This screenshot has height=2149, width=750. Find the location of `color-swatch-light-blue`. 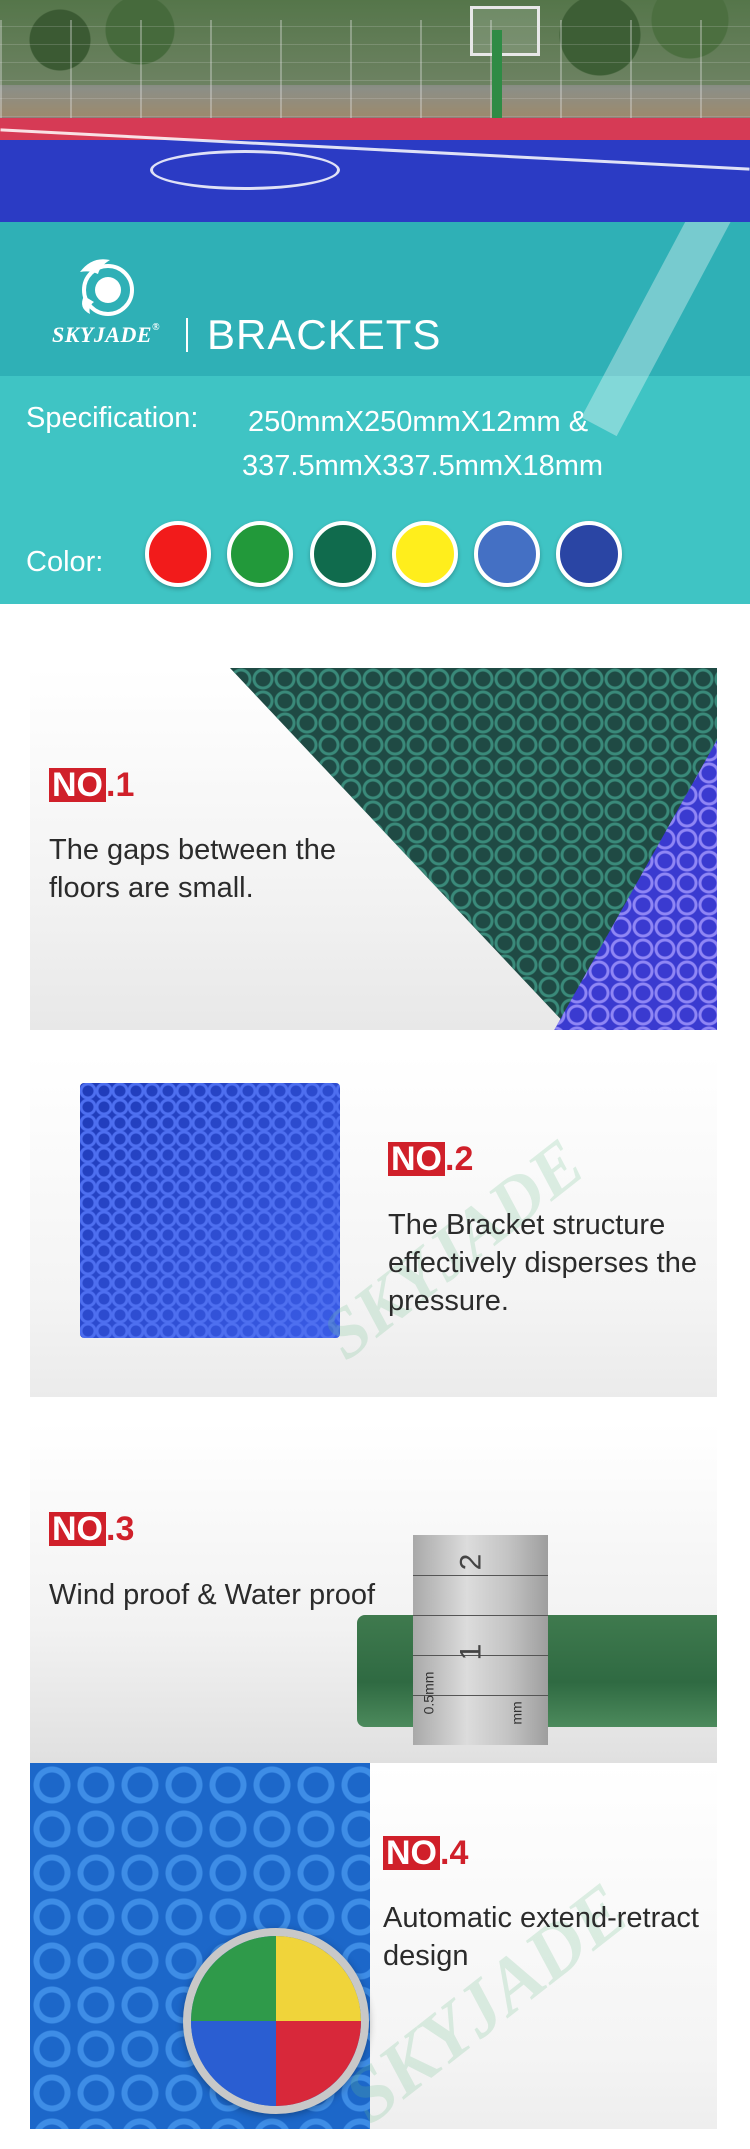

color-swatch-light-blue is located at coordinates (507, 554).